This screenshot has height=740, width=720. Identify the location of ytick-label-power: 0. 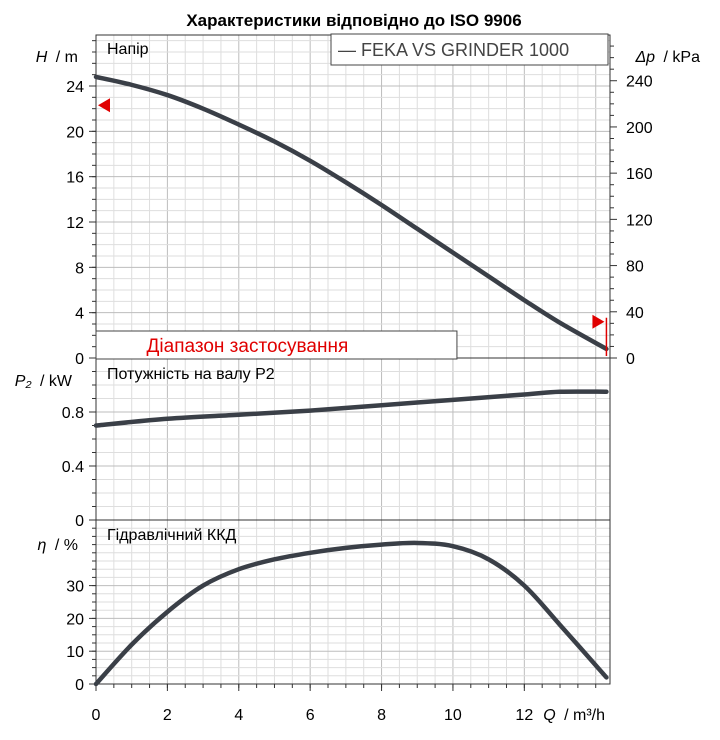
(79, 521).